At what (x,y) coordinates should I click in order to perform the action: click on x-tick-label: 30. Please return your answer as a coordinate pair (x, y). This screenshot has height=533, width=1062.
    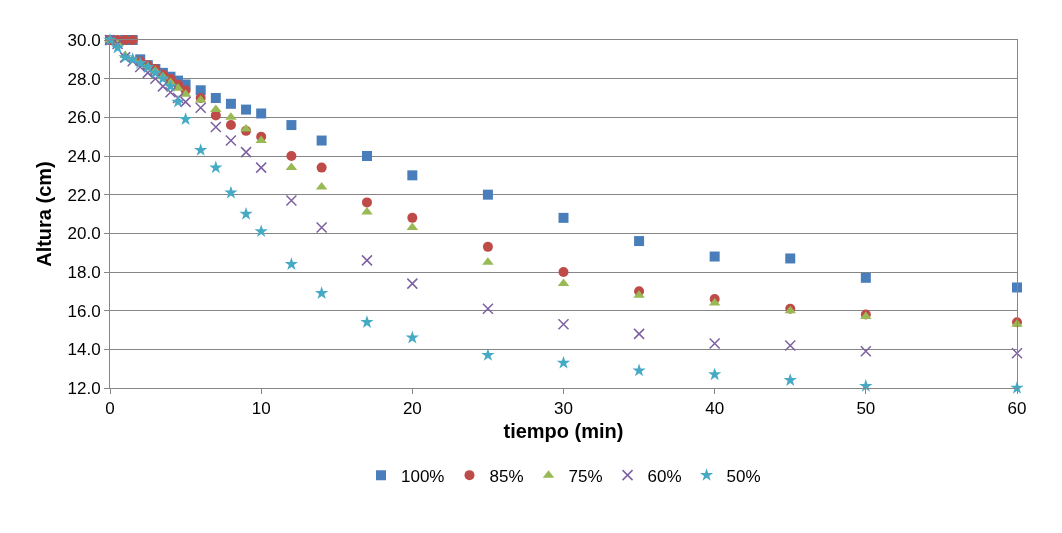
    Looking at the image, I should click on (563, 409).